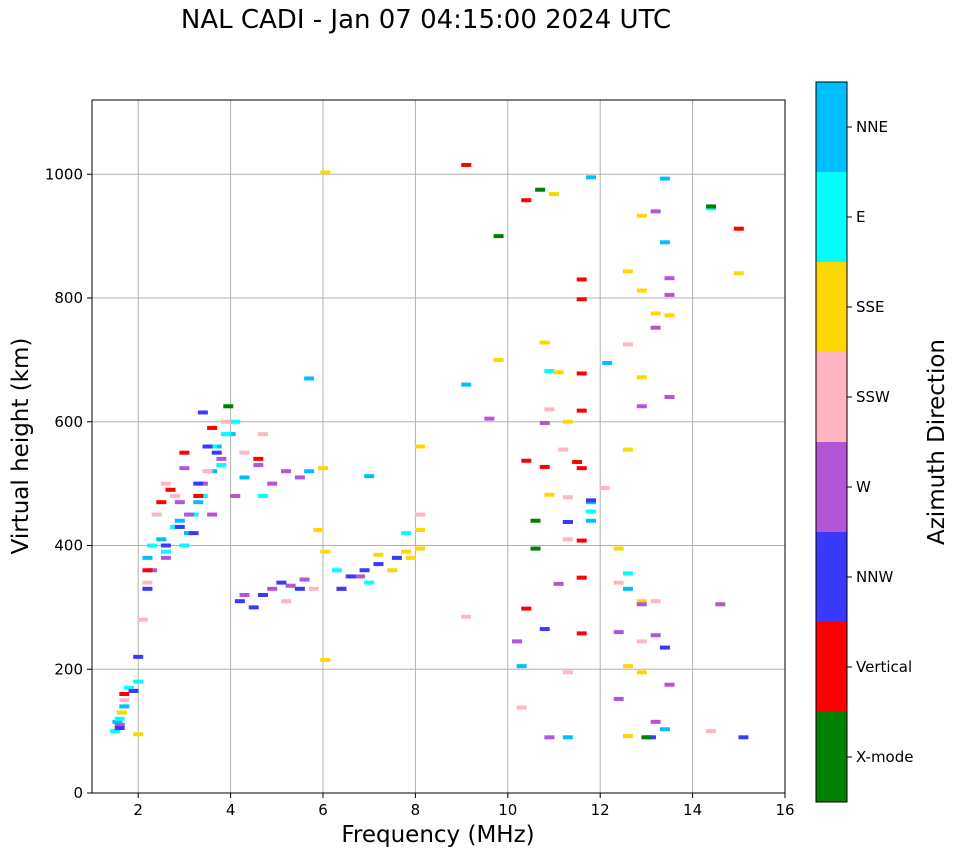  I want to click on colorbar-tick-label: NNE, so click(872, 127).